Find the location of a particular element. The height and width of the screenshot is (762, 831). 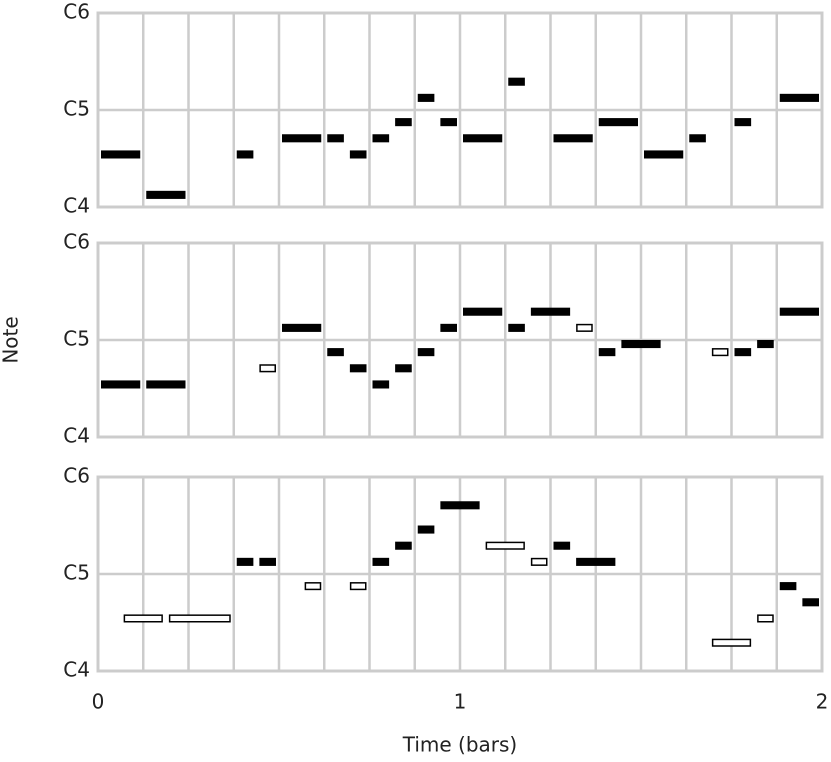

x-tick-label: 2 is located at coordinates (822, 702).